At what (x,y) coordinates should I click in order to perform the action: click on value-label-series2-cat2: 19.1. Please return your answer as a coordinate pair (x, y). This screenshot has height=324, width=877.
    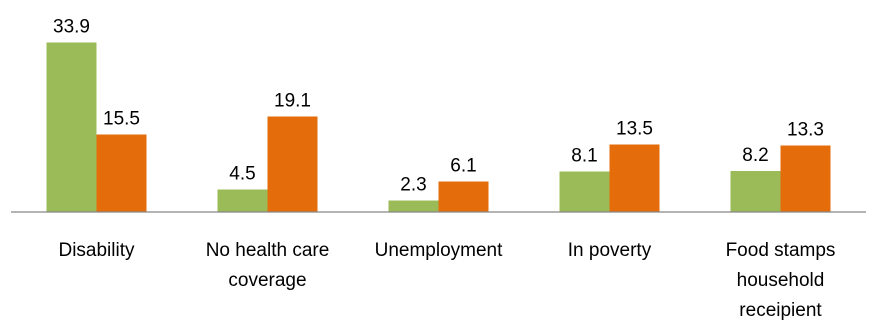
    Looking at the image, I should click on (292, 101).